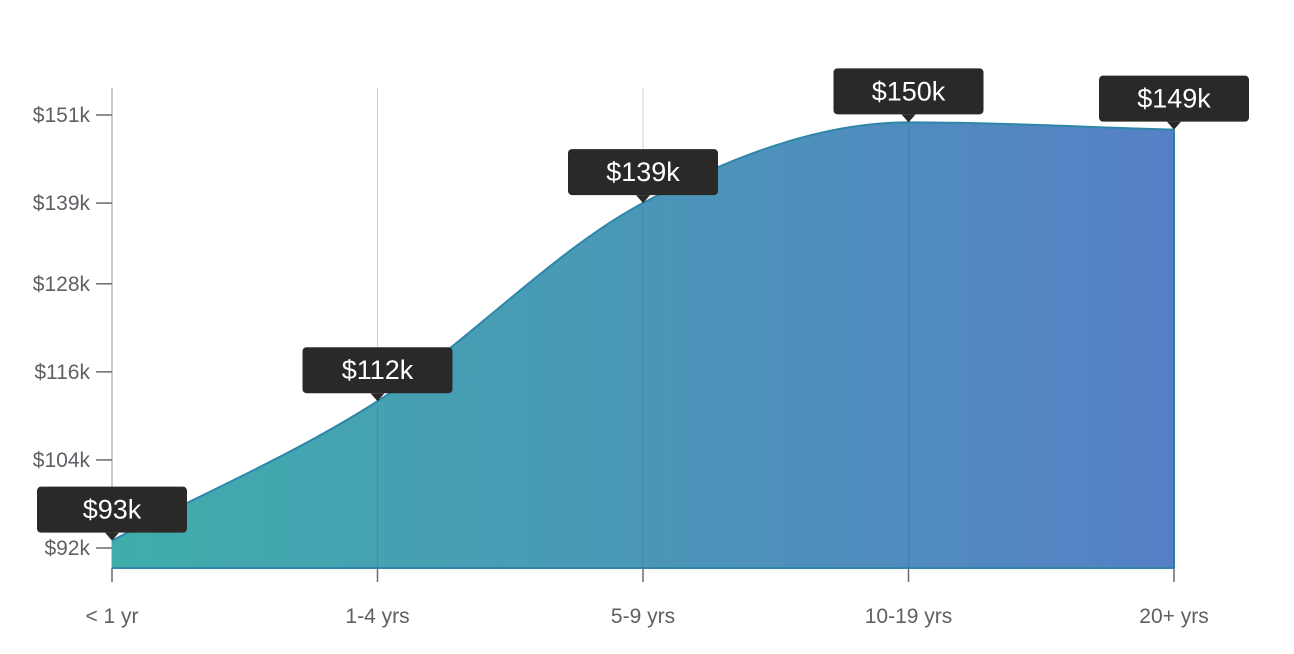 The width and height of the screenshot is (1294, 654). I want to click on data-label-text: $112k, so click(378, 370).